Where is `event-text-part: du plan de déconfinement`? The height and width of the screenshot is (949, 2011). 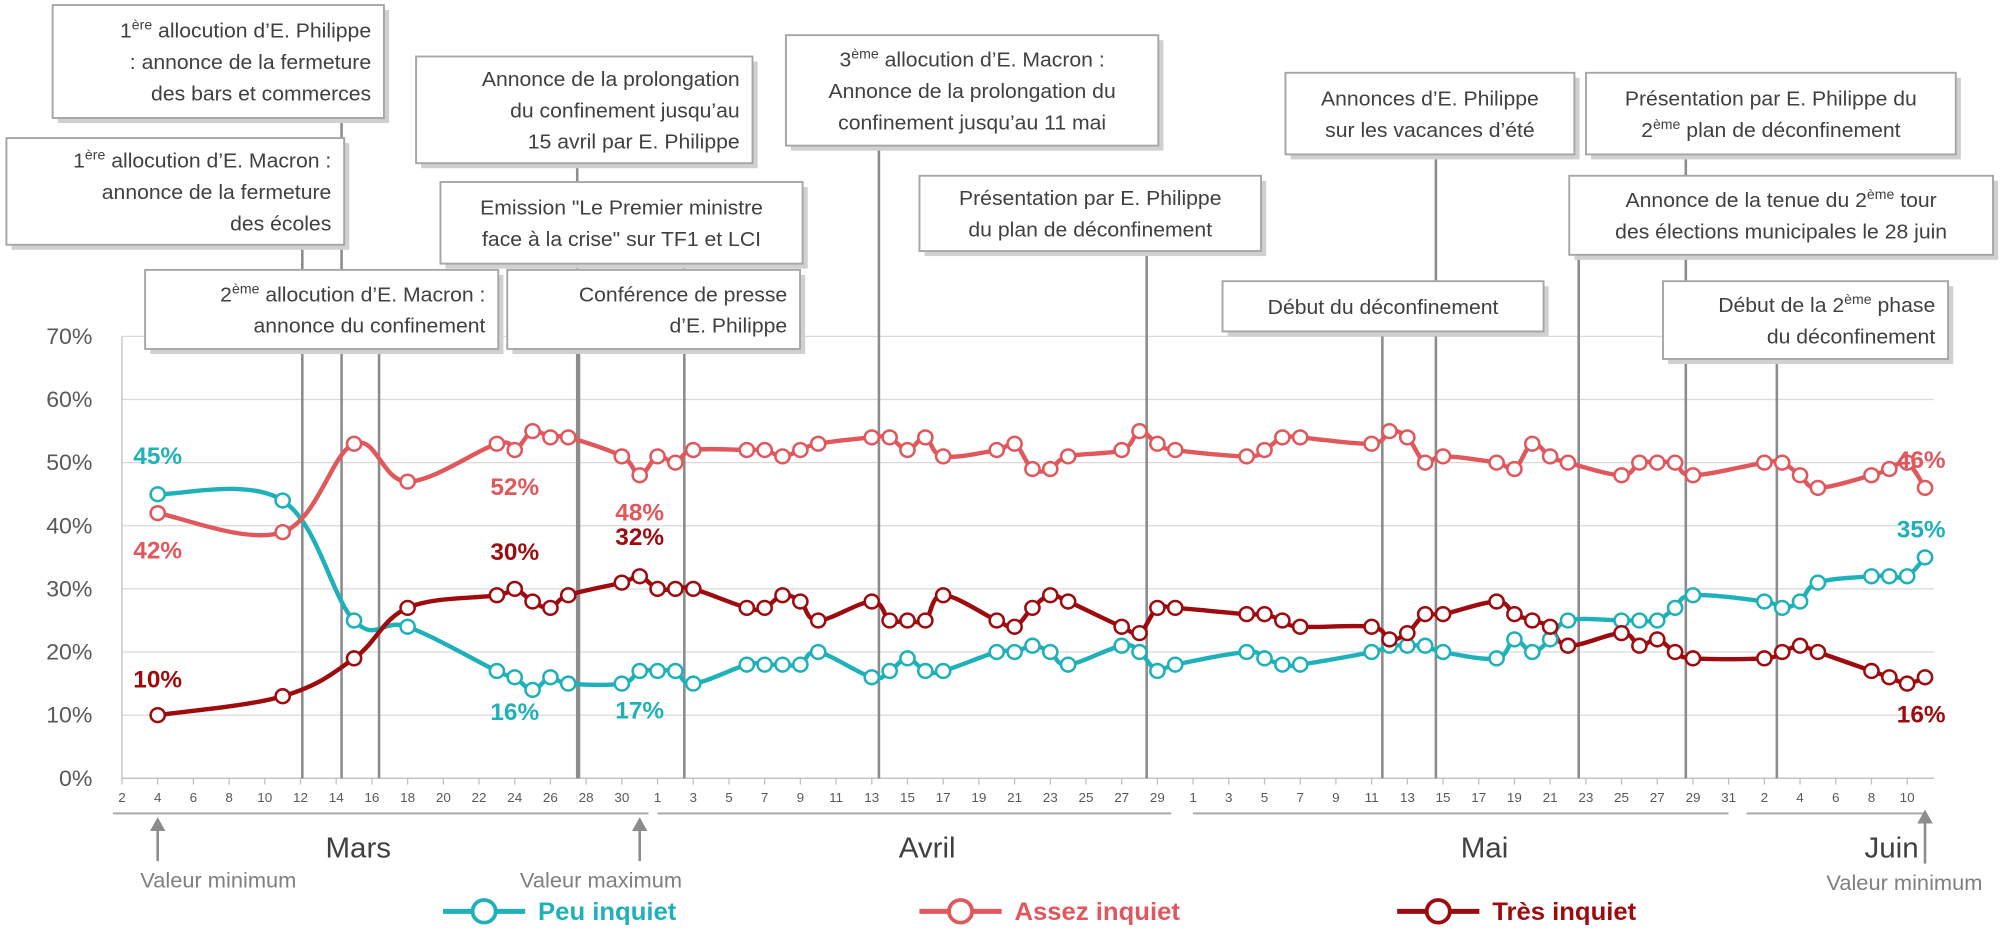 event-text-part: du plan de déconfinement is located at coordinates (1090, 230).